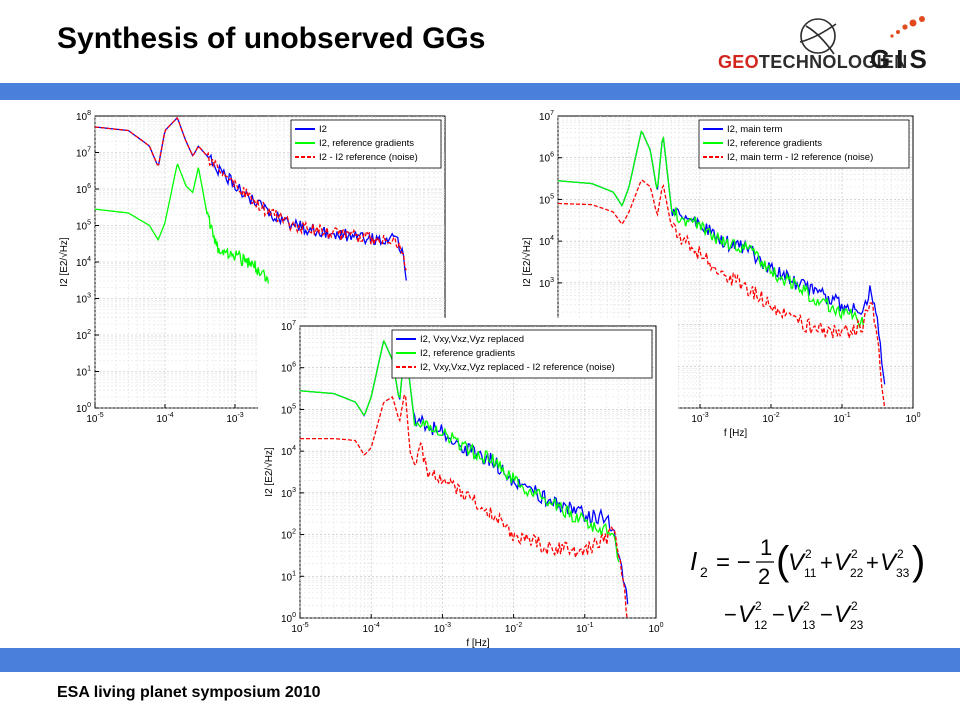 The width and height of the screenshot is (960, 720). I want to click on y-tick-label: 10⁰, so click(83, 408).